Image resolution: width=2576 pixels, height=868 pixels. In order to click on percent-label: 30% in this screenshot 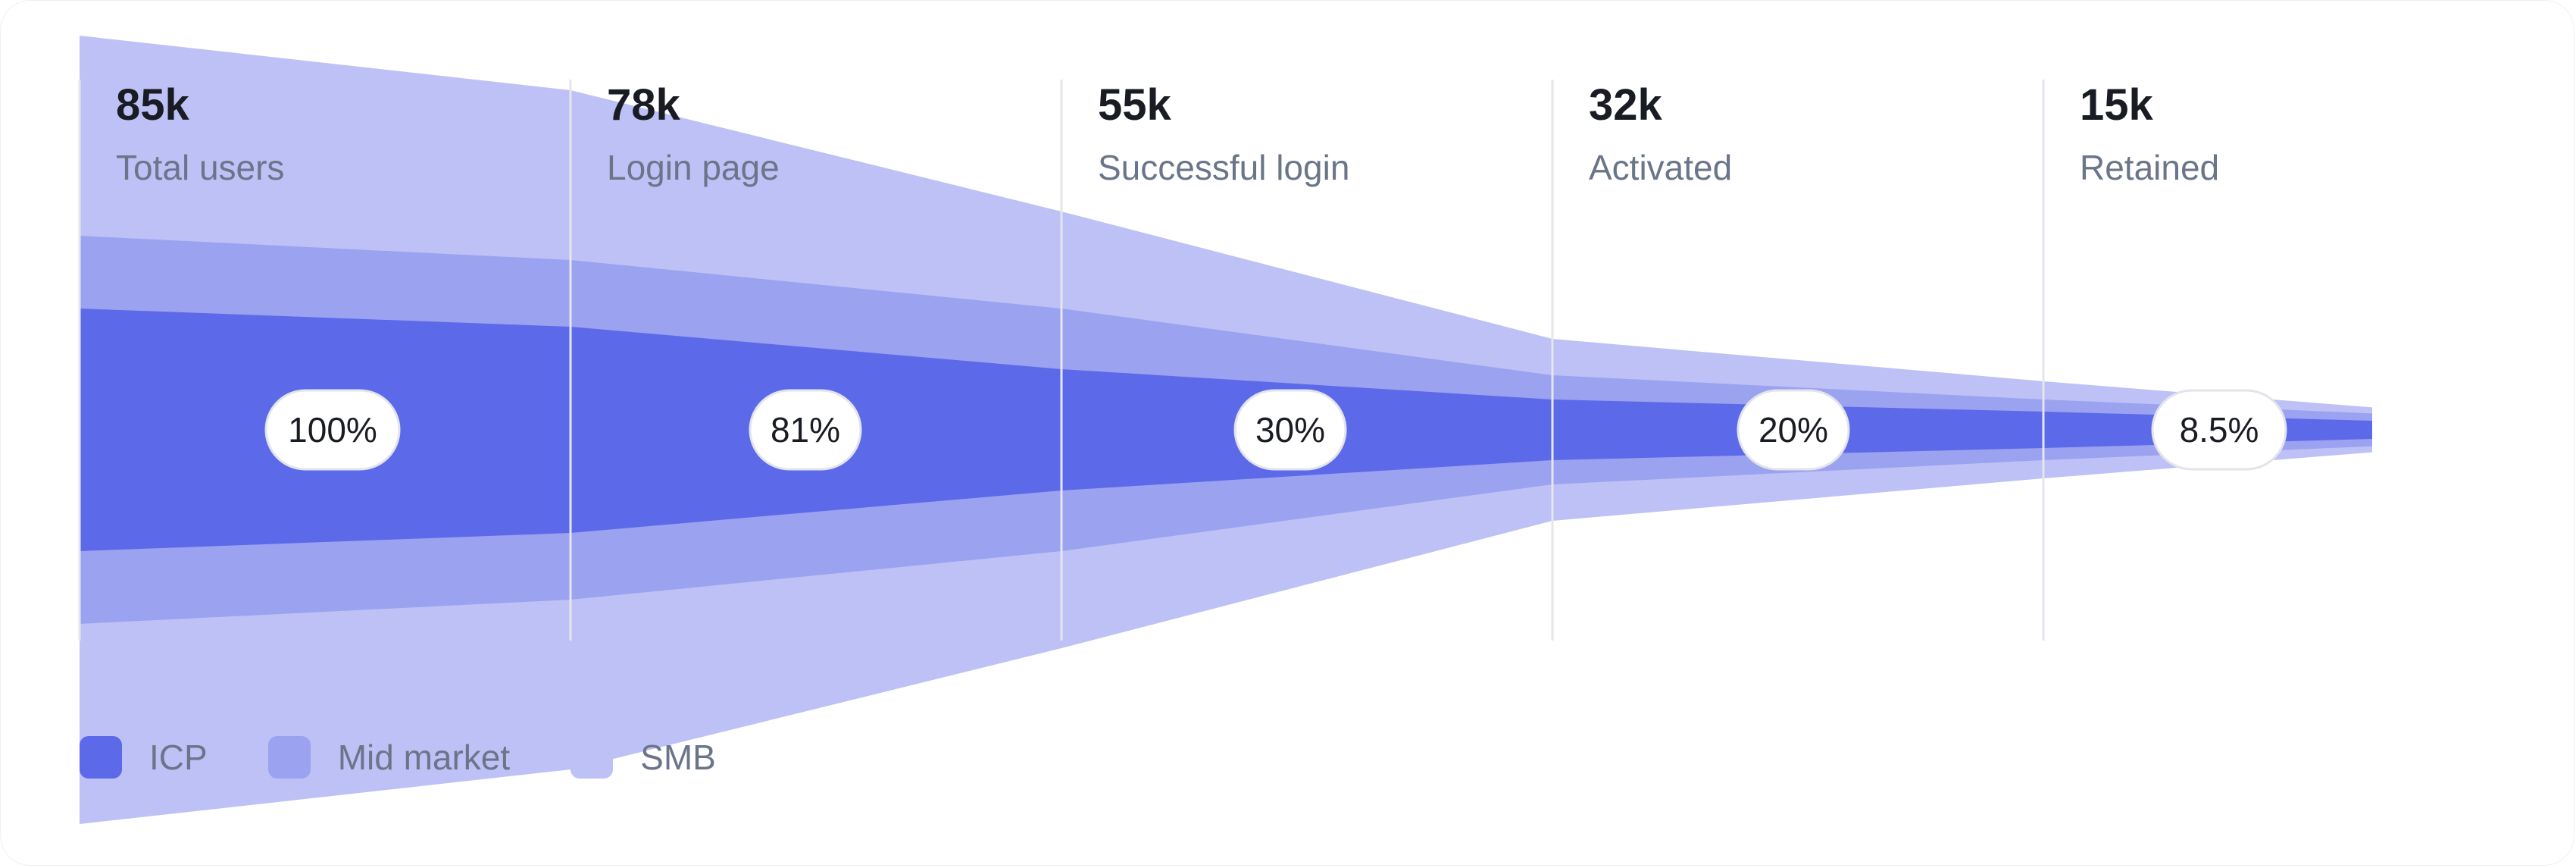, I will do `click(1290, 430)`.